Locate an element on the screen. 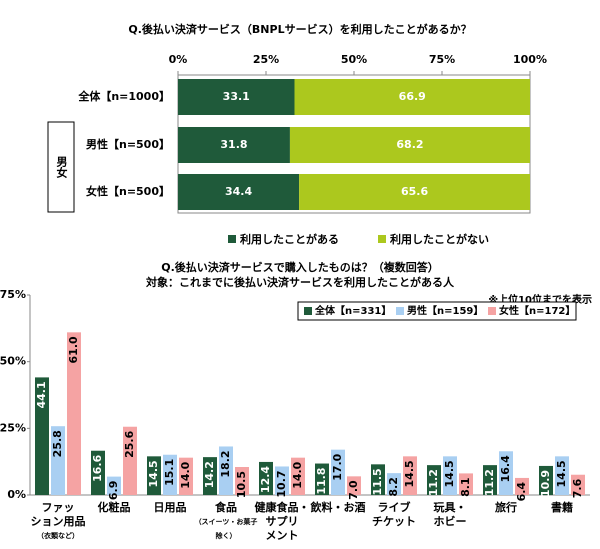 The image size is (600, 549). value-label: 25.6 is located at coordinates (129, 443).